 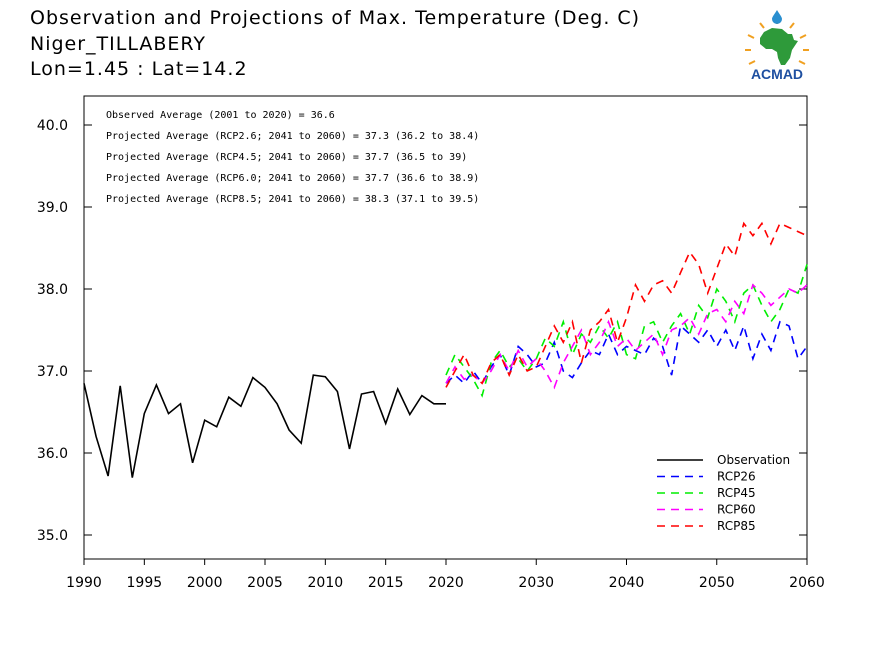 I want to click on x-tick-label: 2010, so click(x=326, y=583).